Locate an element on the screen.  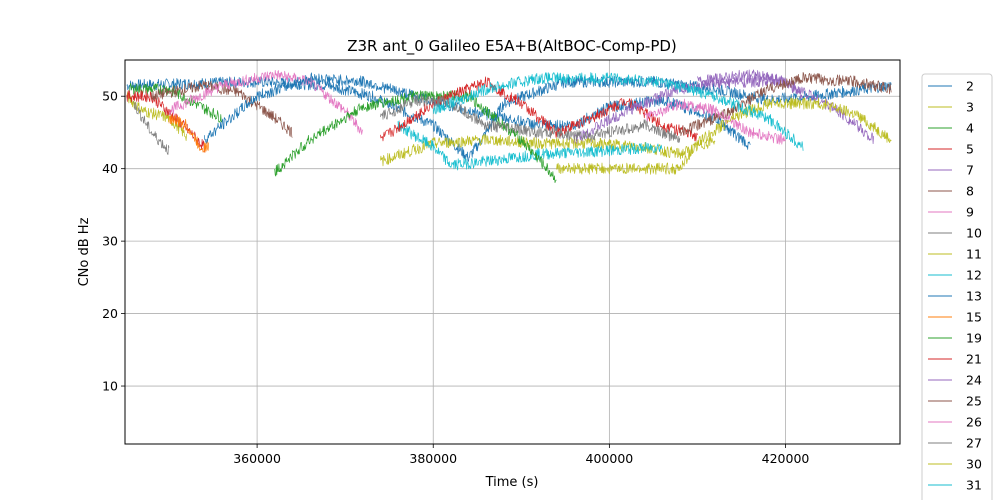
legend-label-27: 27 is located at coordinates (974, 443).